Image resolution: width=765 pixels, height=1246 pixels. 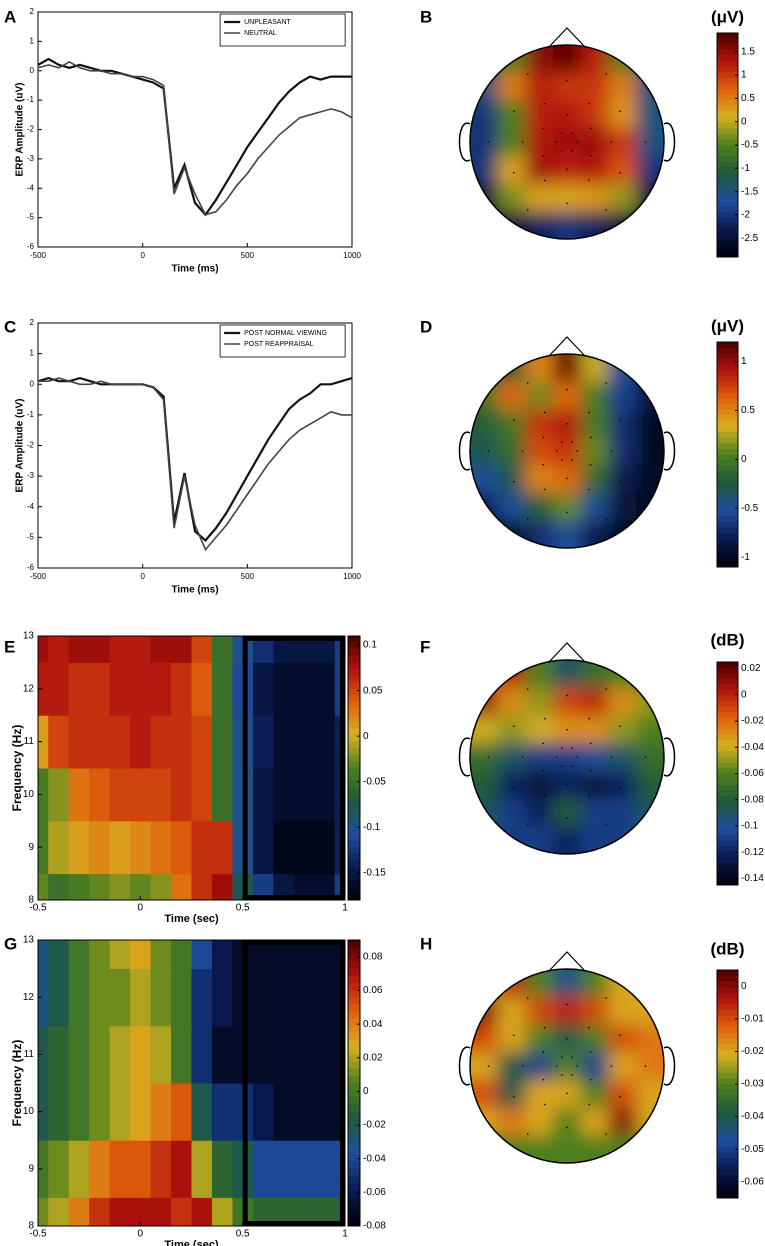 What do you see at coordinates (669, 451) in the screenshot?
I see `ear` at bounding box center [669, 451].